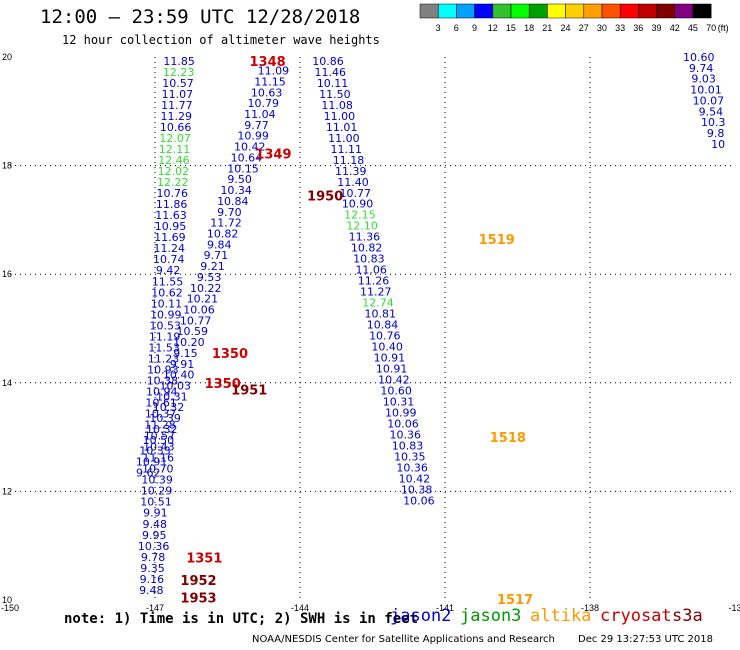  Describe the element at coordinates (638, 28) in the screenshot. I see `colorbar-label: 36` at that location.